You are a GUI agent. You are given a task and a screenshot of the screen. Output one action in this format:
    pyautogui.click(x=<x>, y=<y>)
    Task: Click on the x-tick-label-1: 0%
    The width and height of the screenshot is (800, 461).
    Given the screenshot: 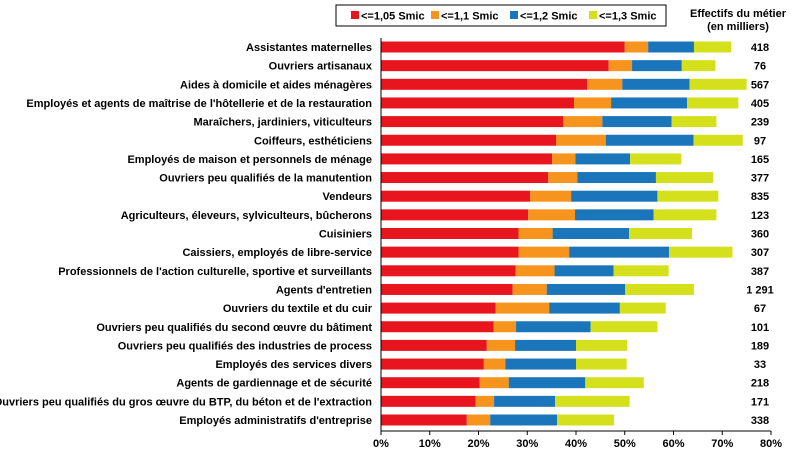 What is the action you would take?
    pyautogui.click(x=381, y=444)
    